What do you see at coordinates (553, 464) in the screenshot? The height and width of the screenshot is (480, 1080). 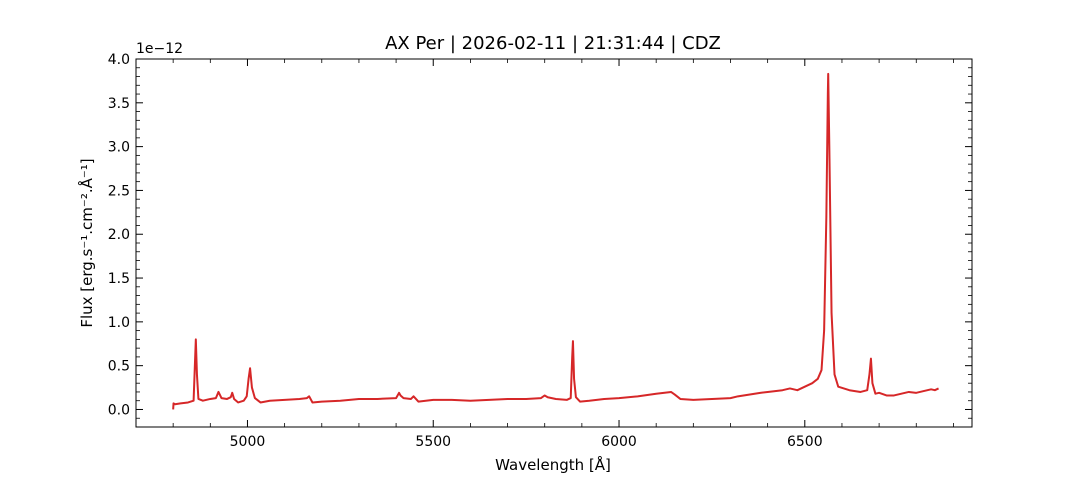 I see `x-axis-label: Wavelength [Å]` at bounding box center [553, 464].